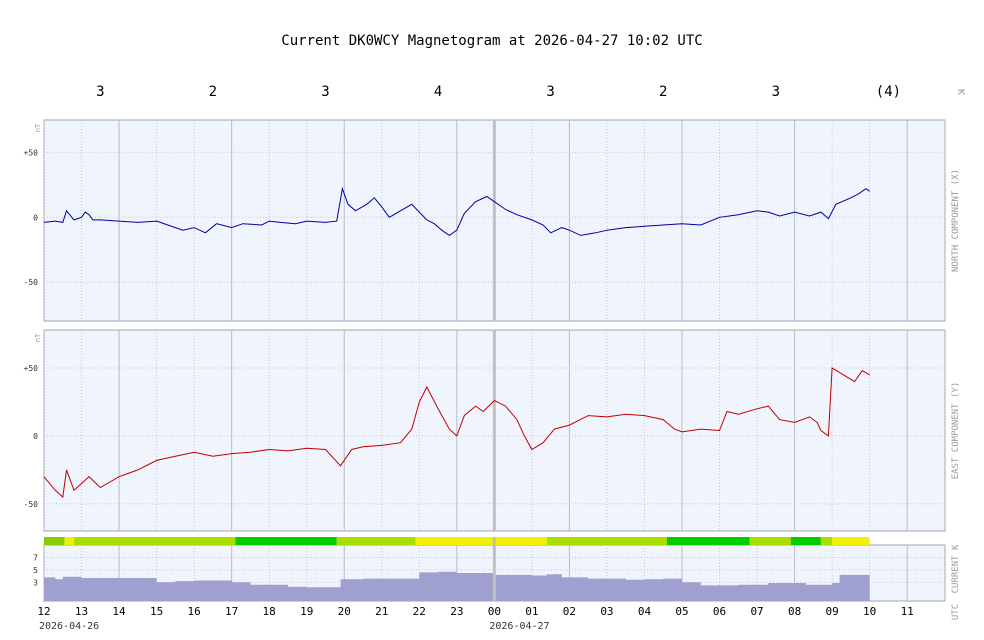  Describe the element at coordinates (43, 611) in the screenshot. I see `x-tick-label: 12` at that location.